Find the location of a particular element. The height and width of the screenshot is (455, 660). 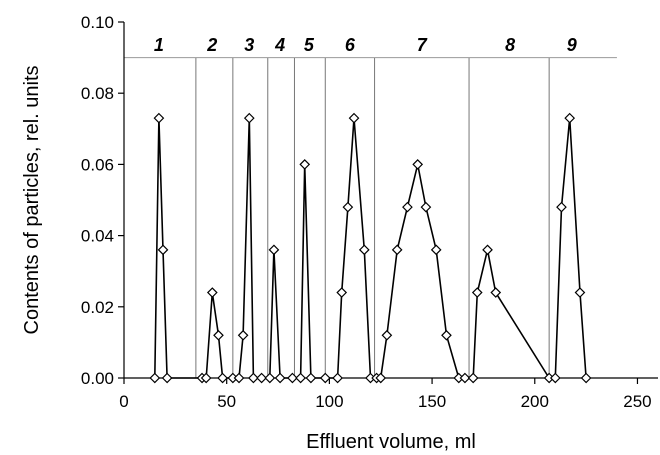

fraction-label: 8 is located at coordinates (510, 45).